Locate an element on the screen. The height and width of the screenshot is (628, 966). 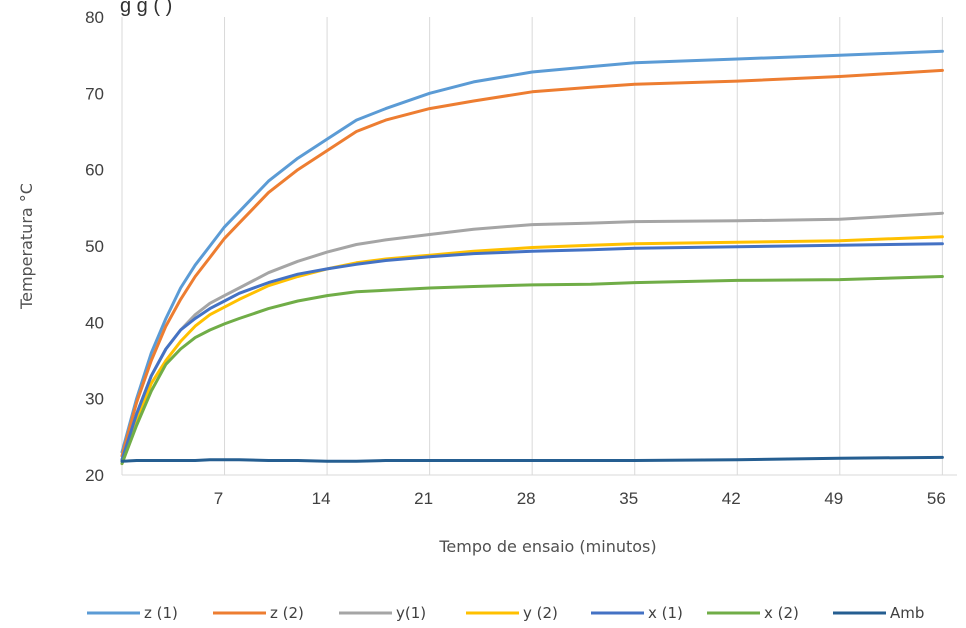
x-tick-label: 56 is located at coordinates (936, 498).